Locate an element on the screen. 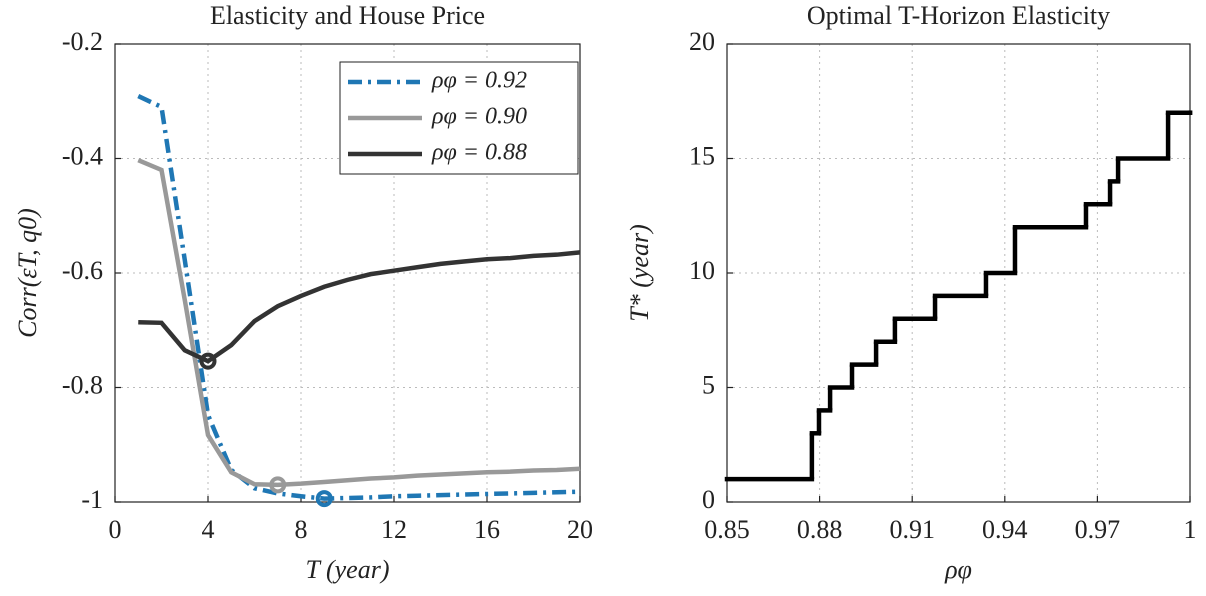  y-tick-label: -1 is located at coordinates (92, 499).